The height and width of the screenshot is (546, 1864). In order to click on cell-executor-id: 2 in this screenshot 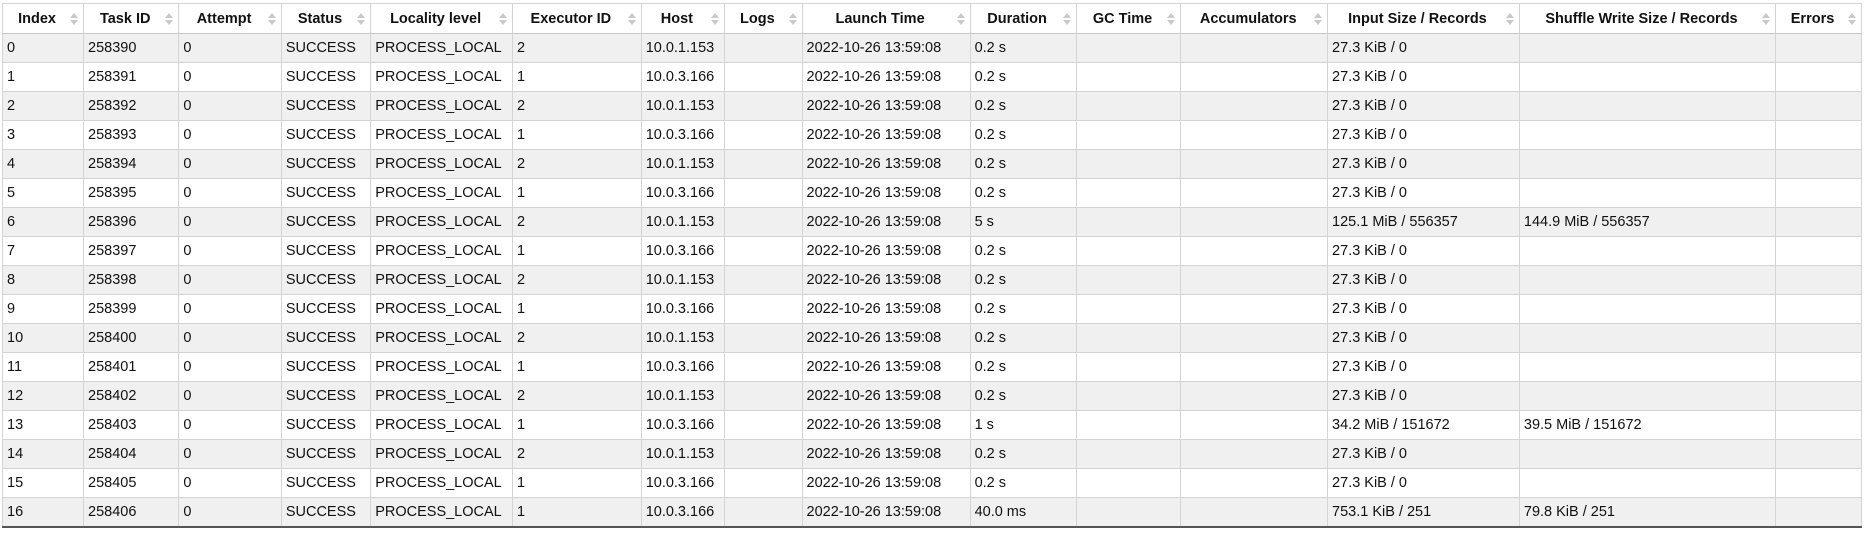, I will do `click(577, 454)`.